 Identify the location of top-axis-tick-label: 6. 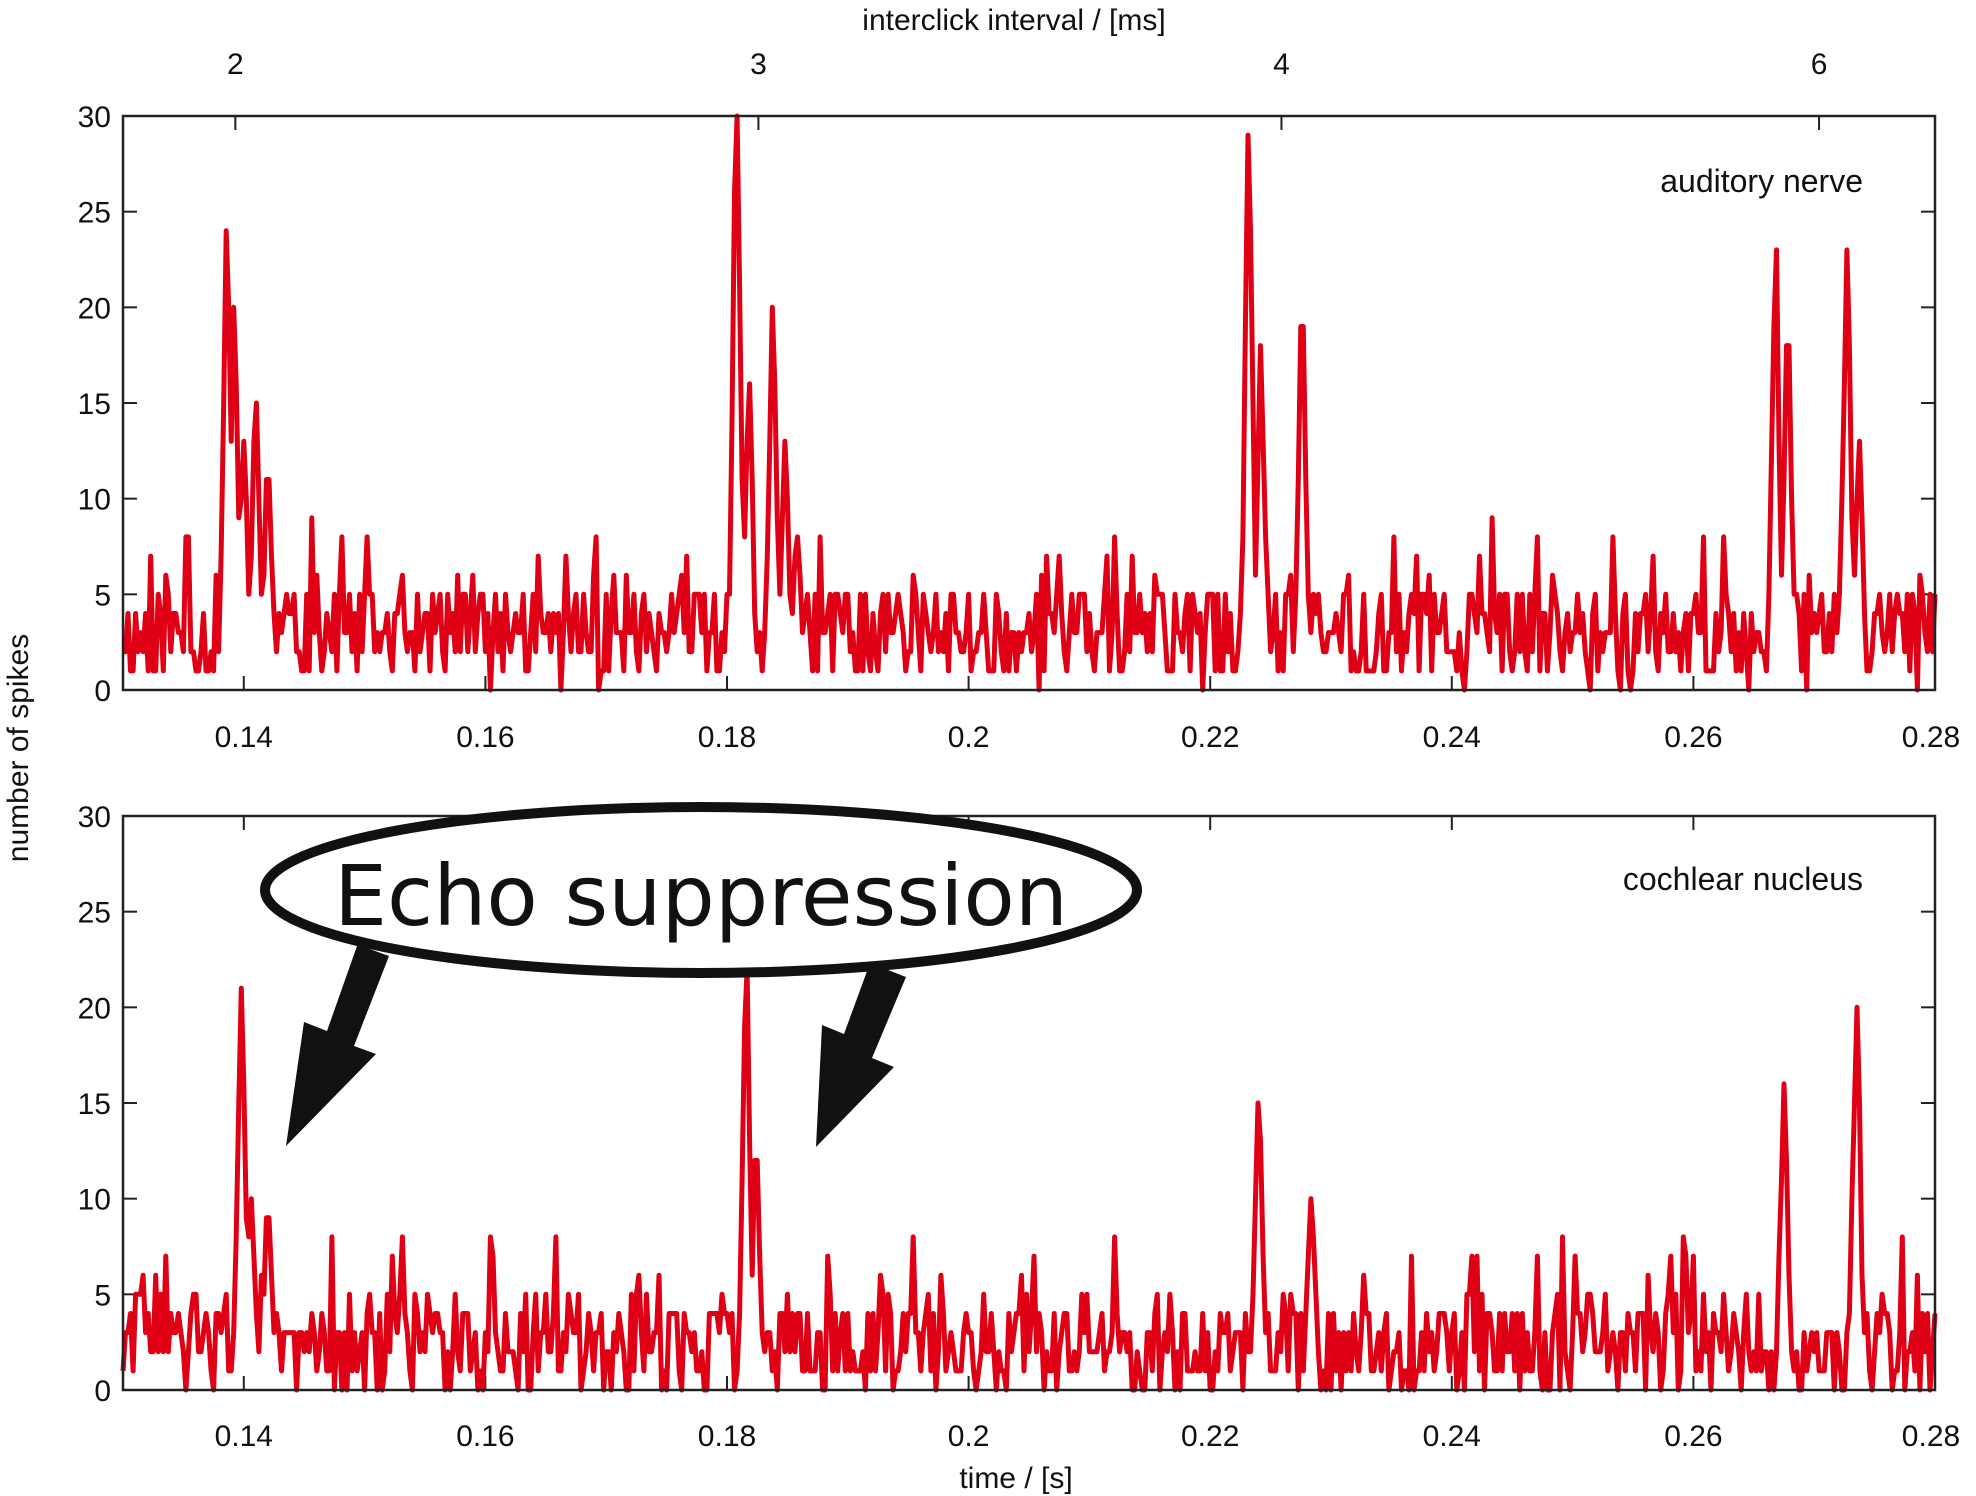
(1819, 64).